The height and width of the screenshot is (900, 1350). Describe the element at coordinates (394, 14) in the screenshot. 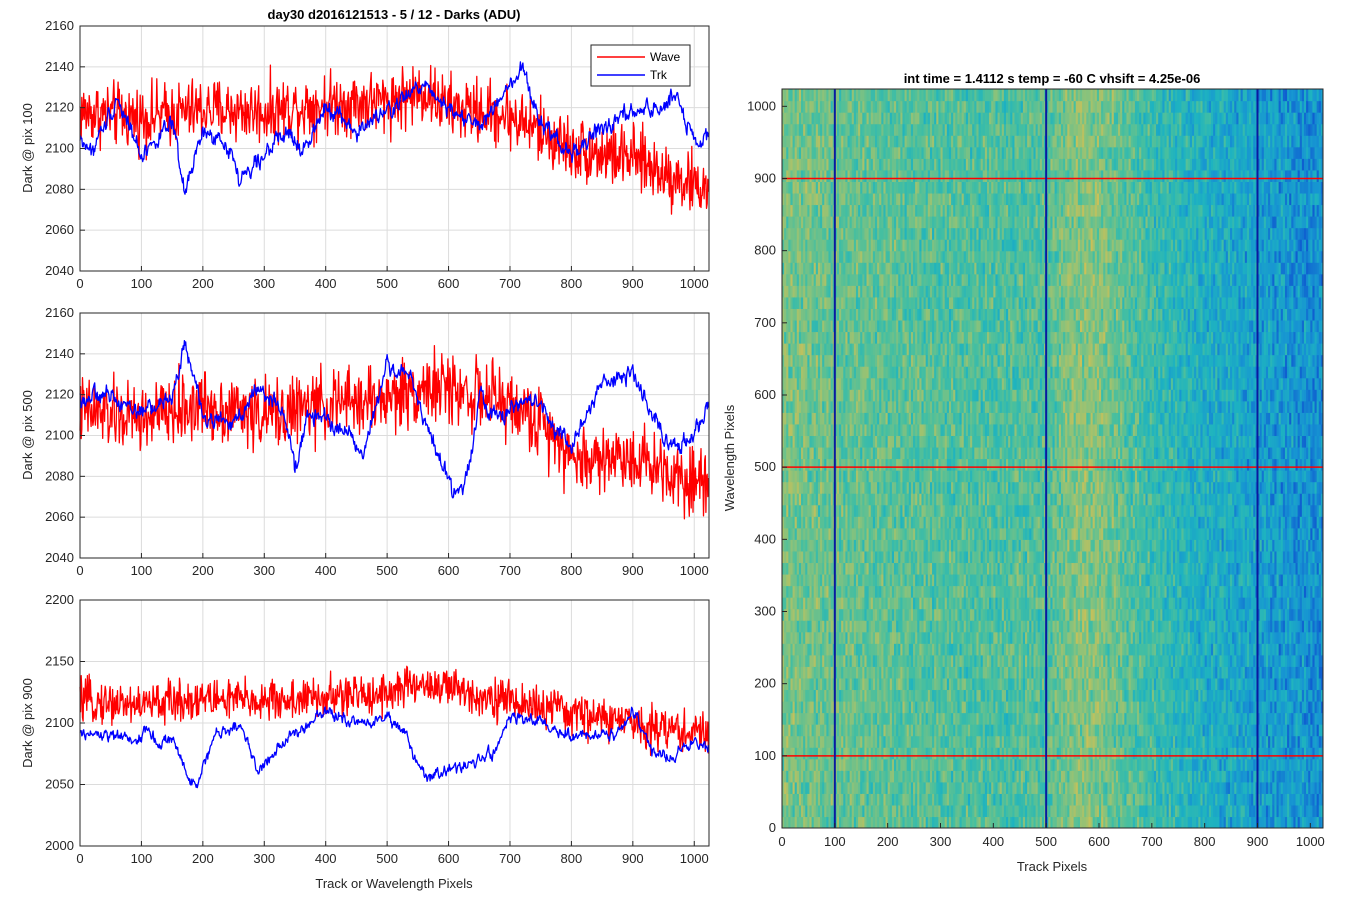

I see `panel-1-title: day30 d2016121513 - 5 / 12 - Darks (ADU)` at that location.